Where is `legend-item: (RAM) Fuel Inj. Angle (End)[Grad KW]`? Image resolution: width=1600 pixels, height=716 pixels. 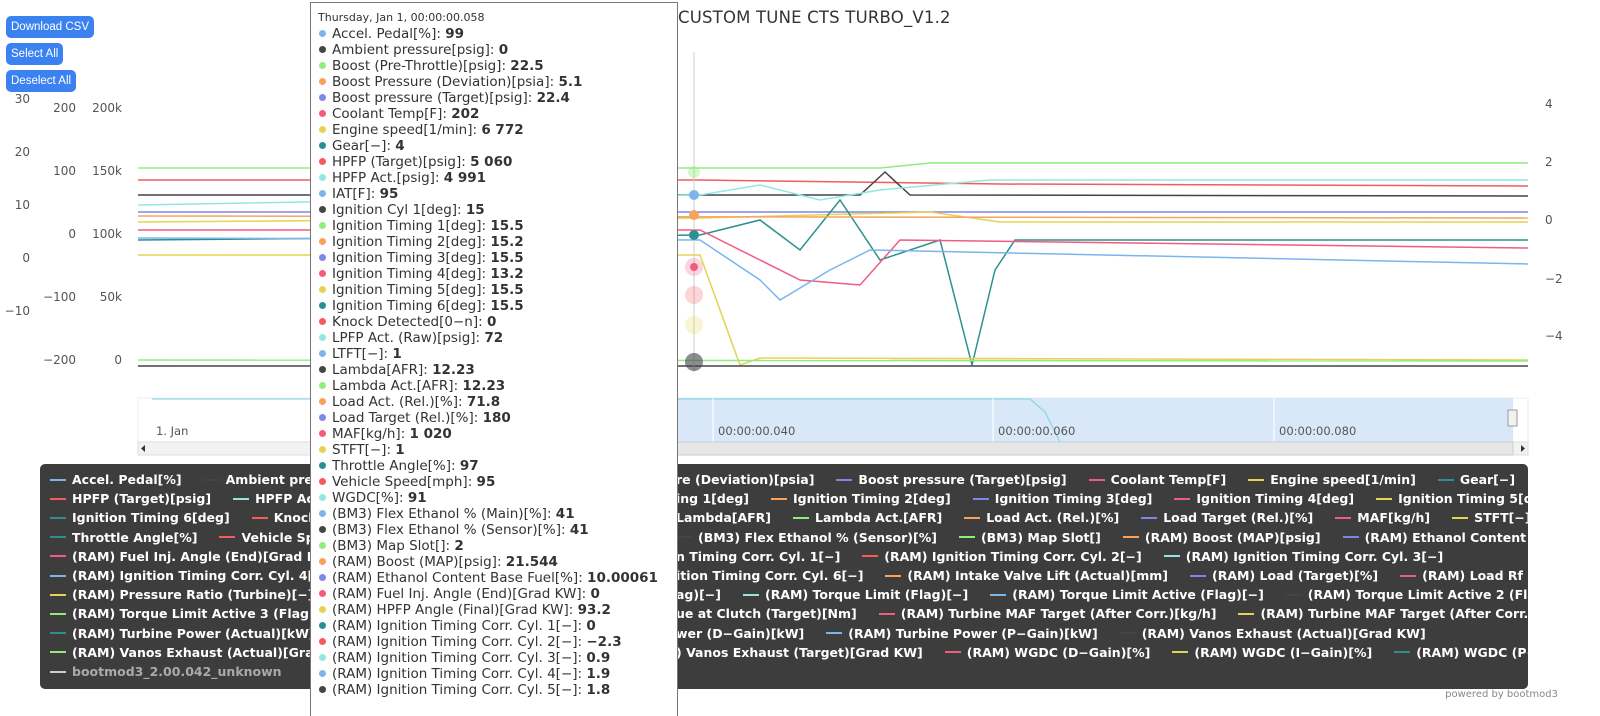
legend-item: (RAM) Fuel Inj. Angle (End)[Grad KW] is located at coordinates (193, 556).